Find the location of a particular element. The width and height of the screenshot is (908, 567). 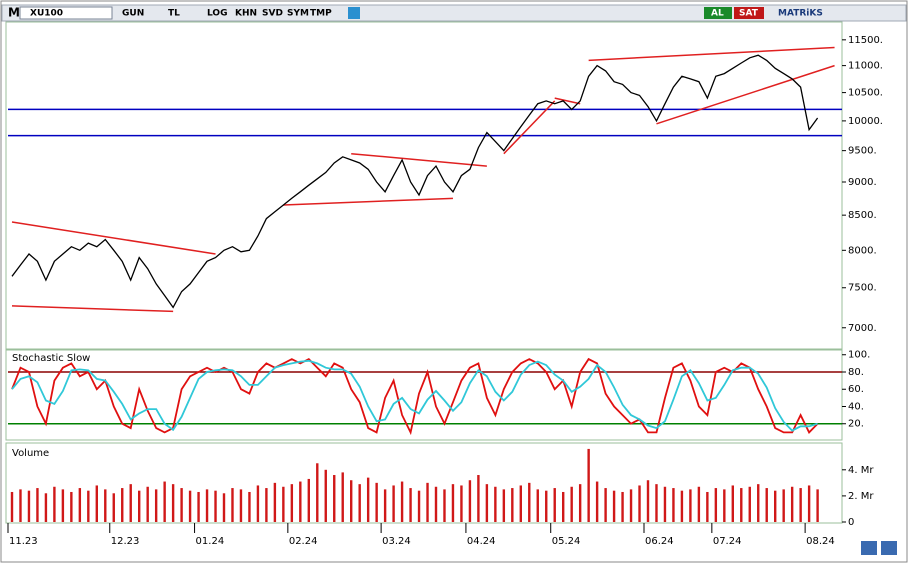

buy-box is located at coordinates (718, 13).